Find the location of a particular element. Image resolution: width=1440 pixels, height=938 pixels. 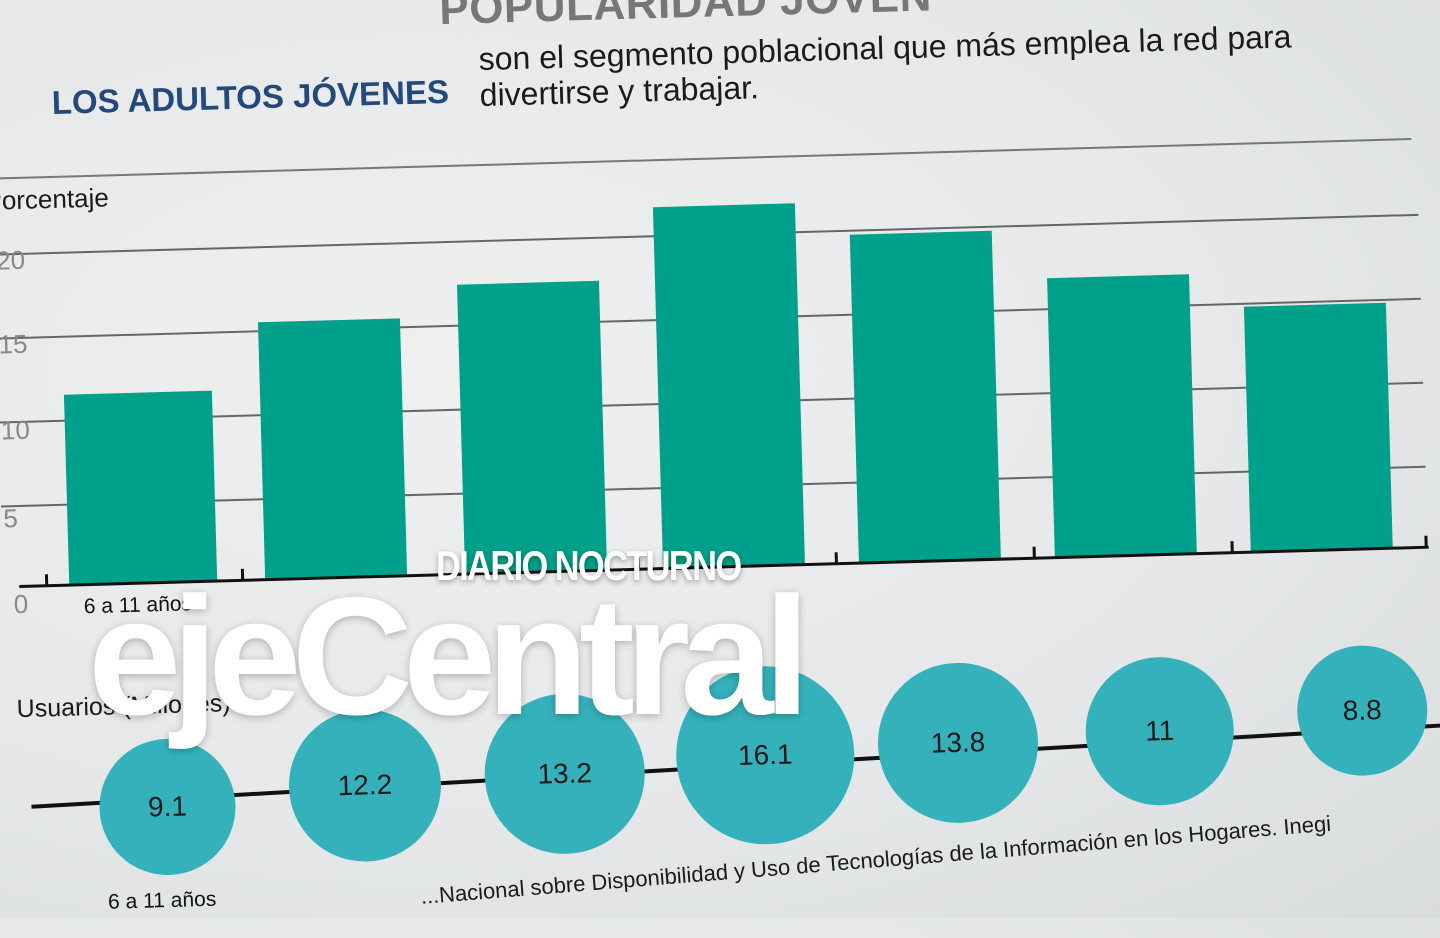

bubble-1: 9.1 is located at coordinates (167, 807).